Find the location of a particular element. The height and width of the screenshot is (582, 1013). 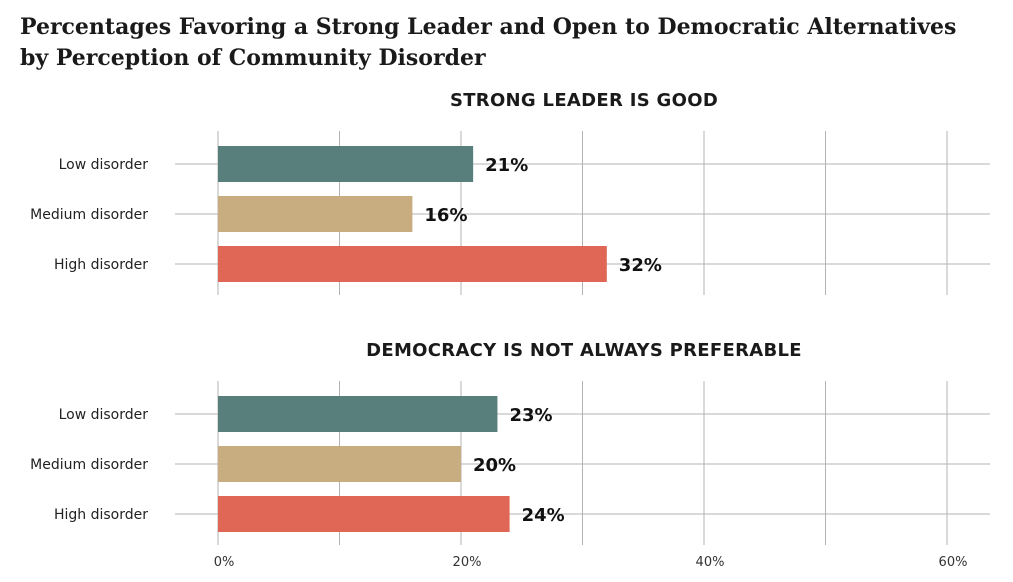

value-label: 23% is located at coordinates (530, 415).